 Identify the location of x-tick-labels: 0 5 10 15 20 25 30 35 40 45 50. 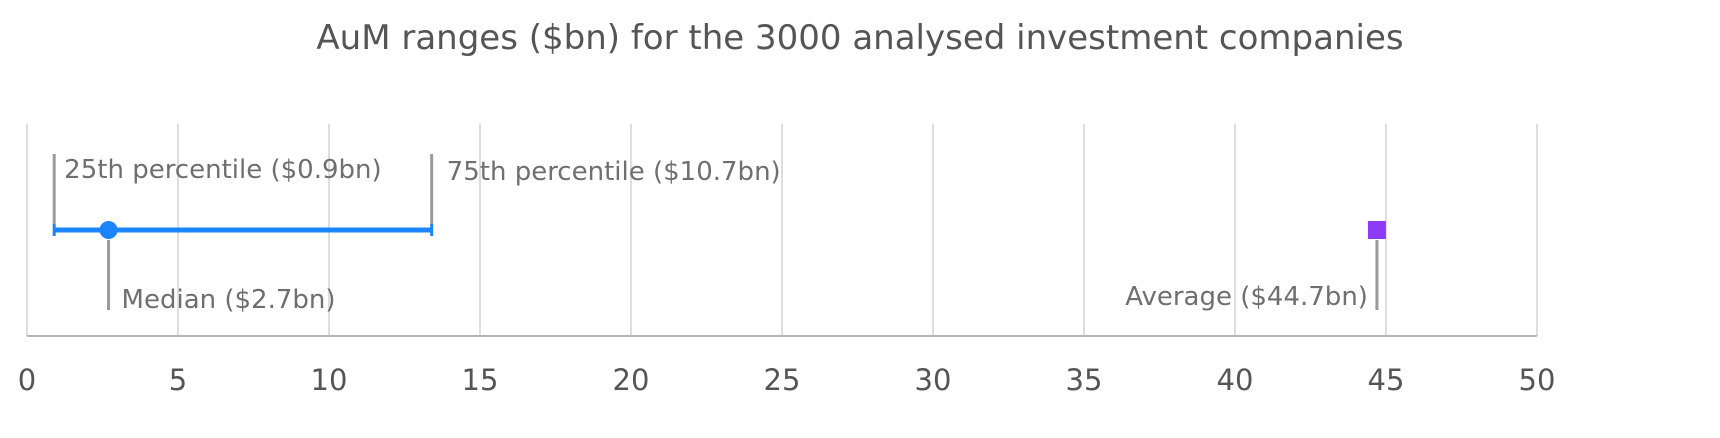
(787, 380).